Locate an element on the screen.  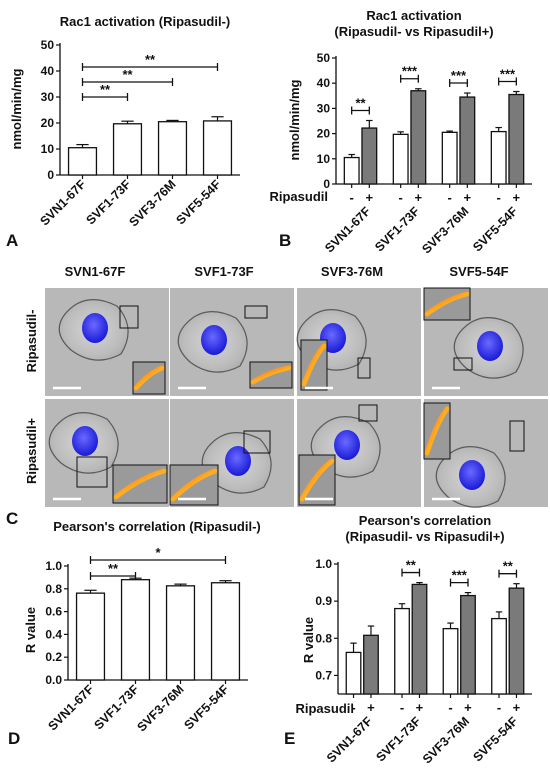
y-tick-label: 0.0 is located at coordinates (53, 680).